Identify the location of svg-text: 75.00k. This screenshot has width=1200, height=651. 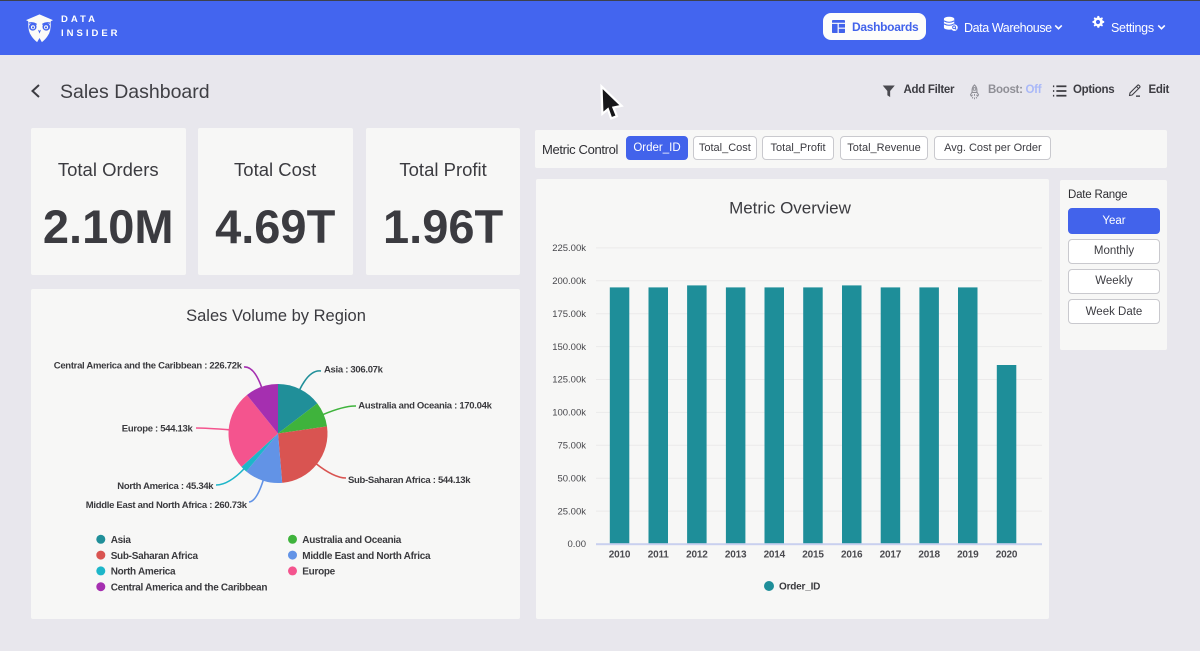
(571, 446).